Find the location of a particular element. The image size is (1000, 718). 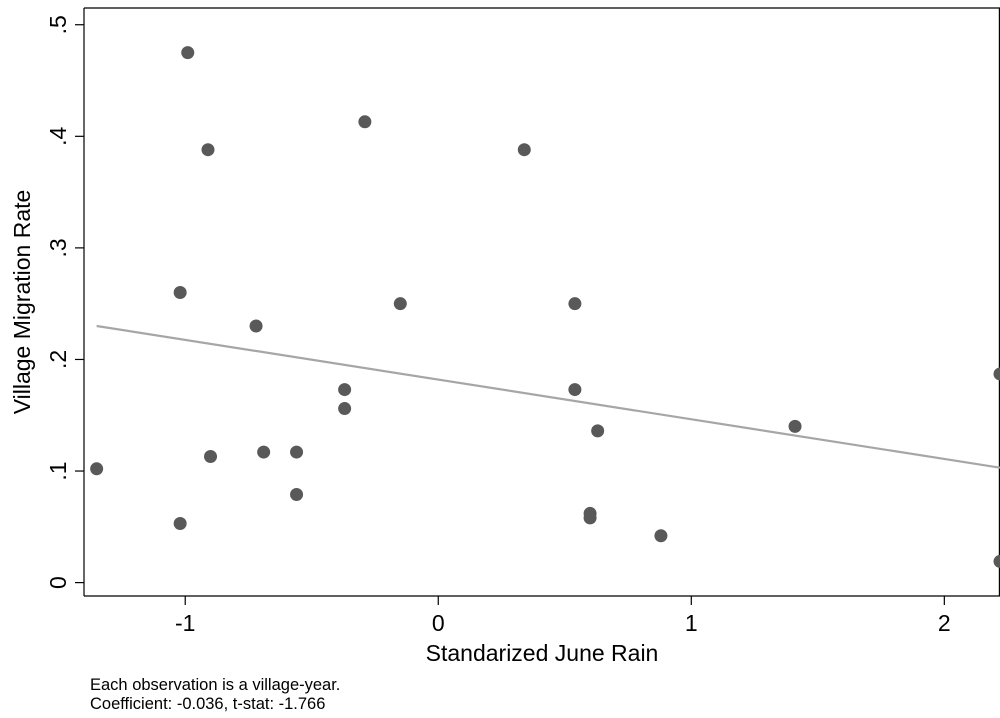

x-tick-label: 1 is located at coordinates (691, 623).